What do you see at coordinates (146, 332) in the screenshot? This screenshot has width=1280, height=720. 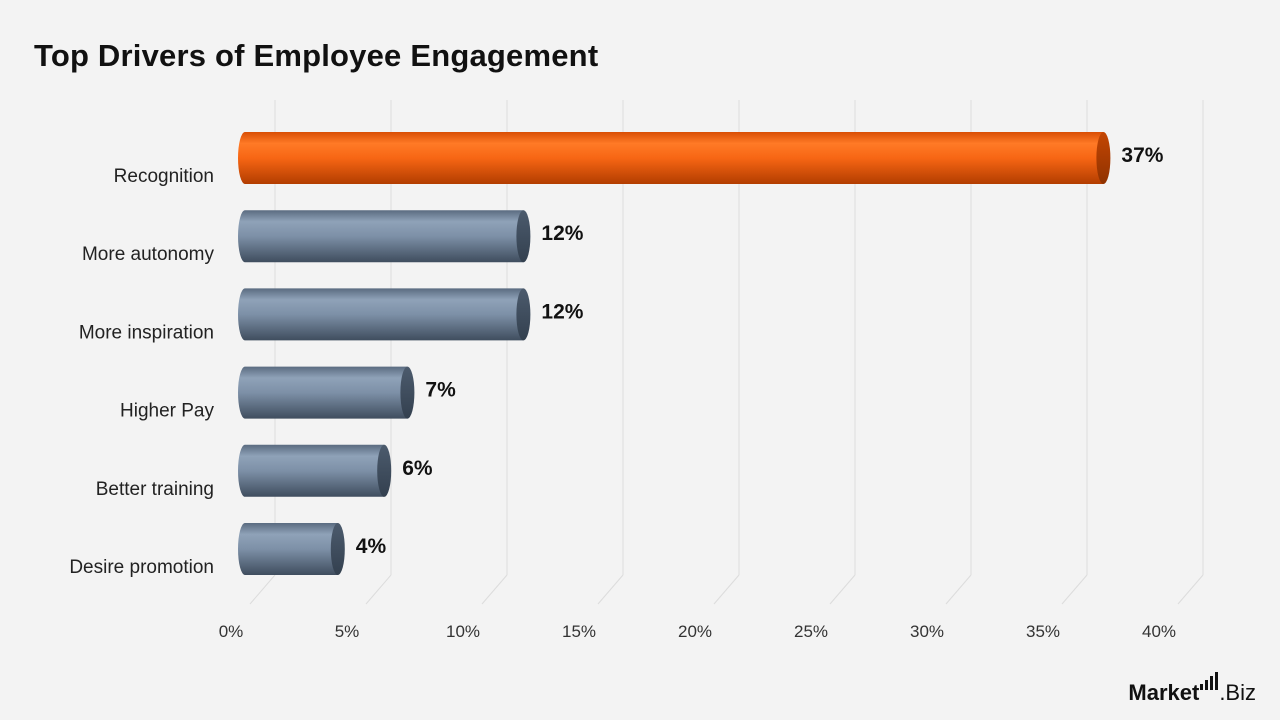 I see `category-label: More inspiration` at bounding box center [146, 332].